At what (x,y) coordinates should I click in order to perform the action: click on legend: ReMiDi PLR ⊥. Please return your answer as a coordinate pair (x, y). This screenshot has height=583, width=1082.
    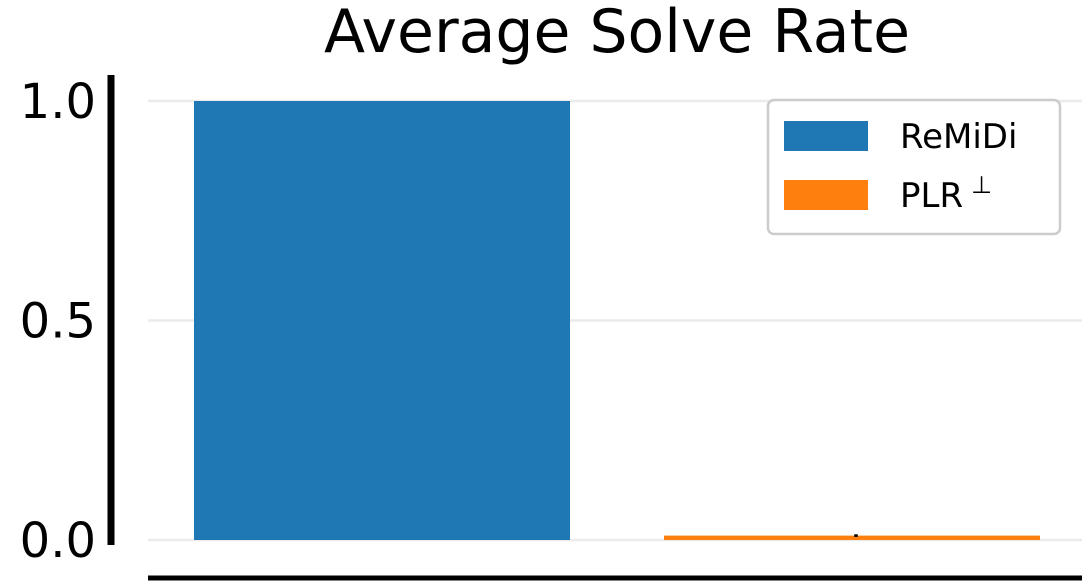
    Looking at the image, I should click on (914, 167).